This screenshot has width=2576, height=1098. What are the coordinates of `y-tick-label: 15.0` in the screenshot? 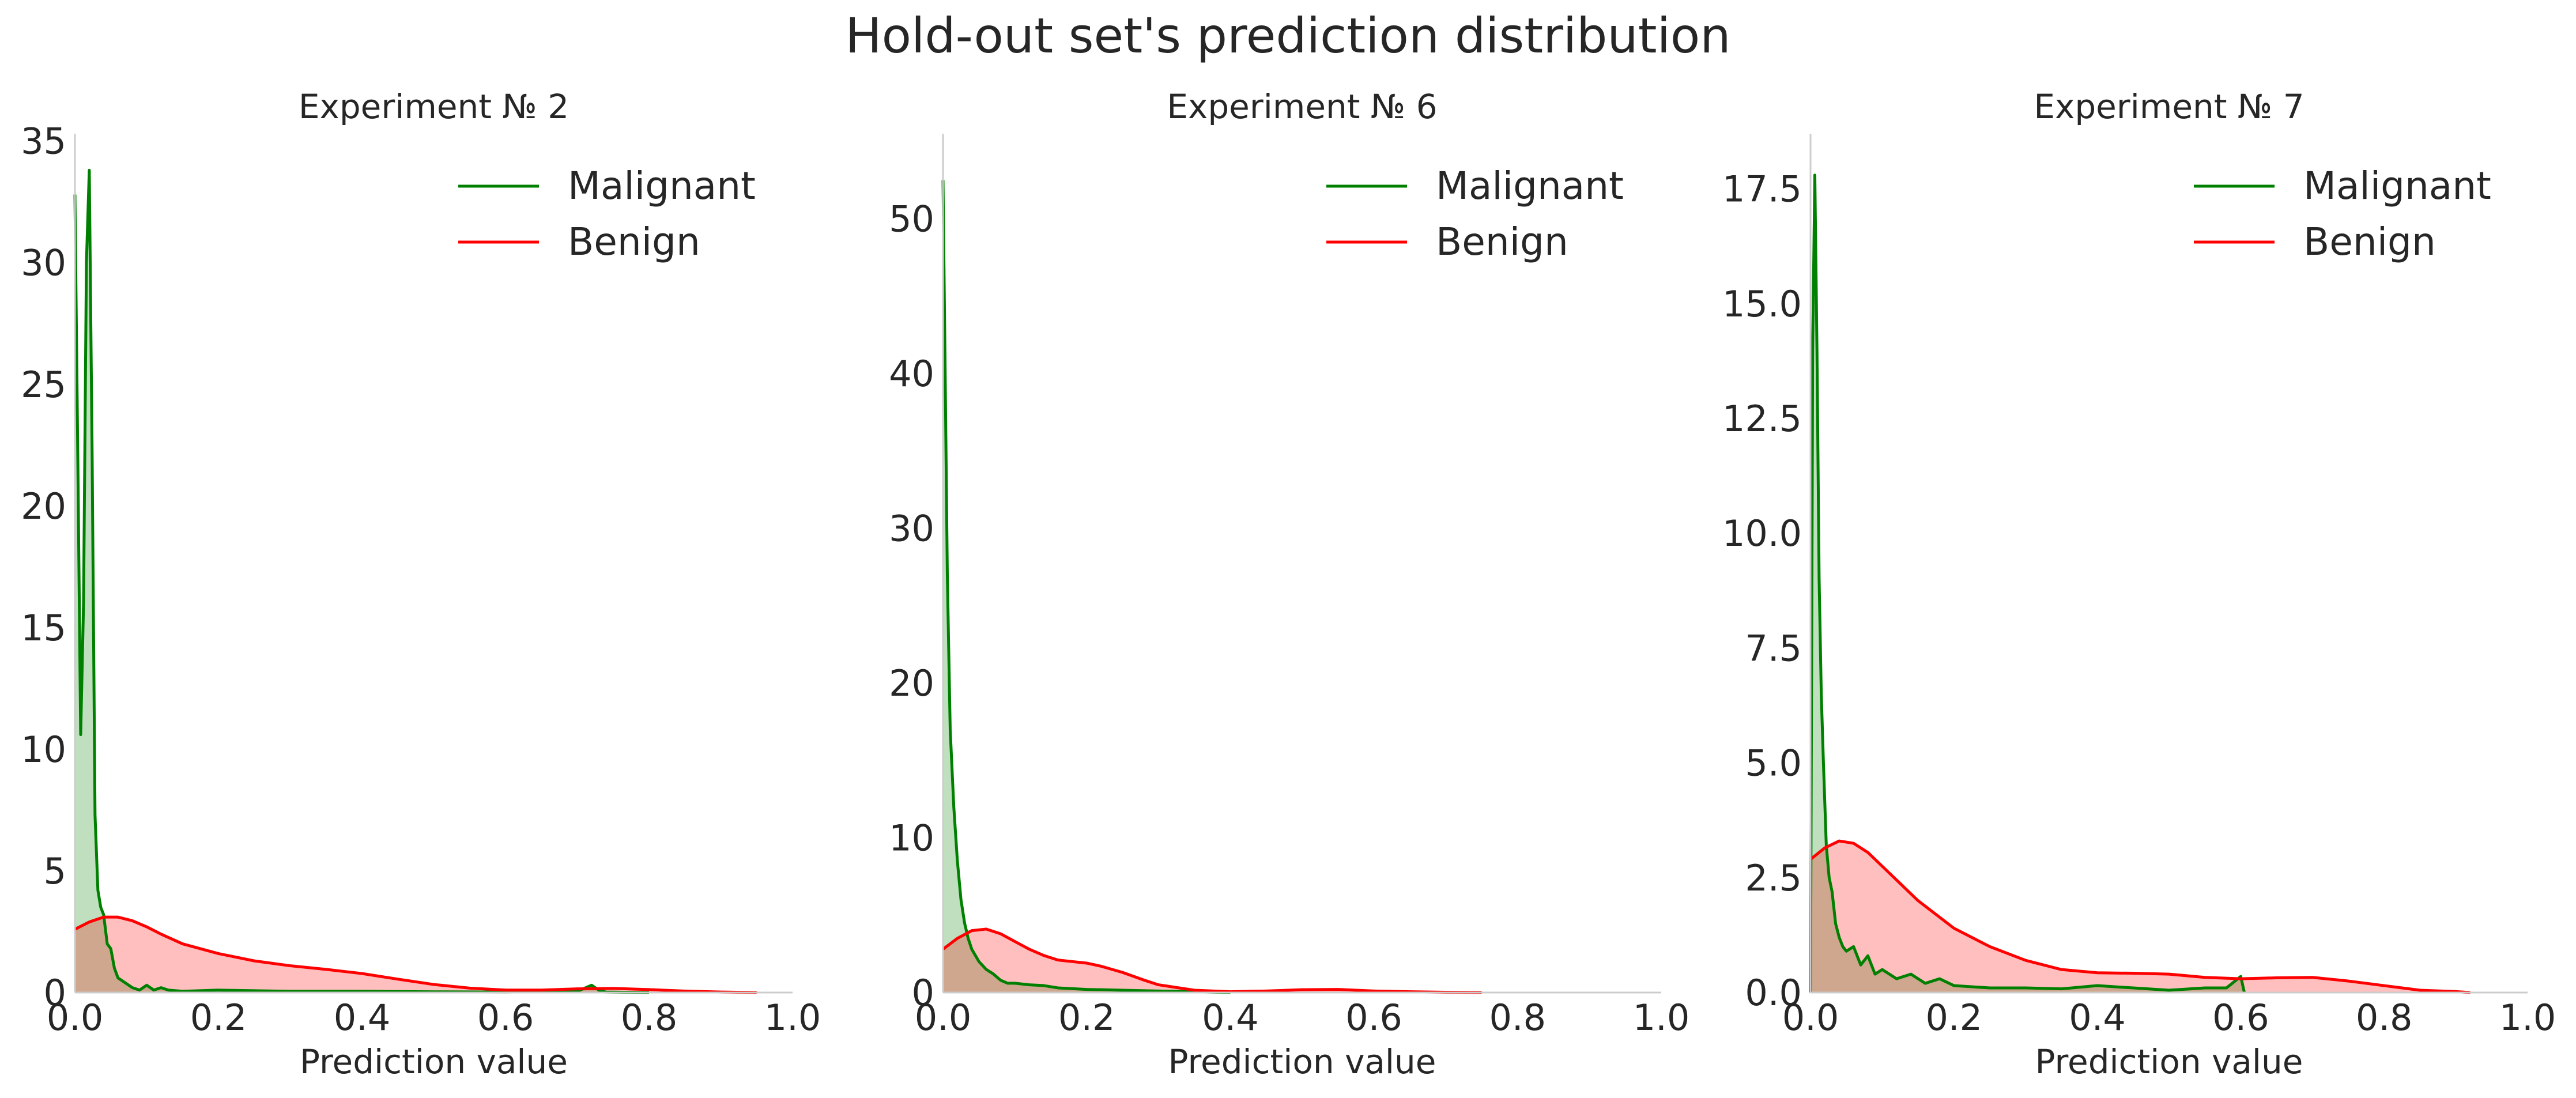 It's located at (1762, 304).